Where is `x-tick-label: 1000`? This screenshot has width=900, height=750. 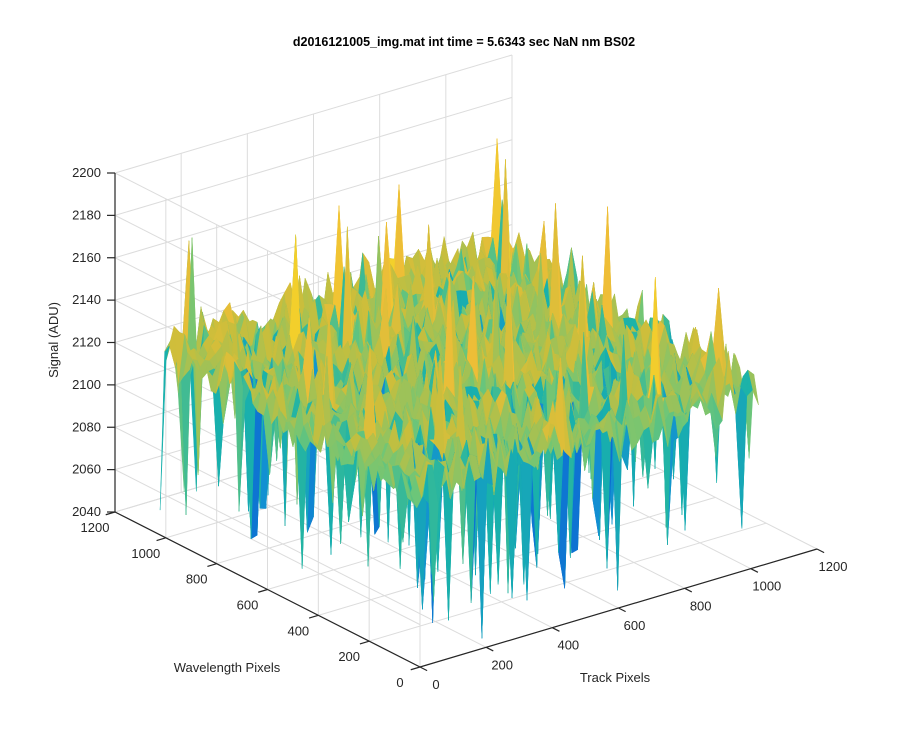
x-tick-label: 1000 is located at coordinates (766, 586).